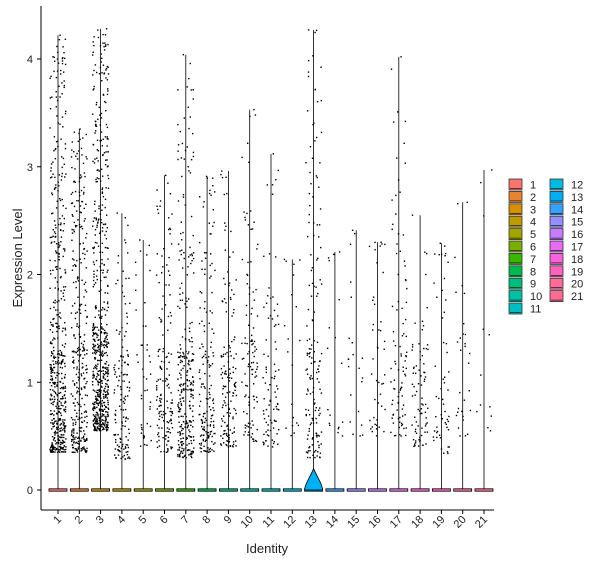 The height and width of the screenshot is (573, 600). I want to click on x-tick-label: 11, so click(269, 522).